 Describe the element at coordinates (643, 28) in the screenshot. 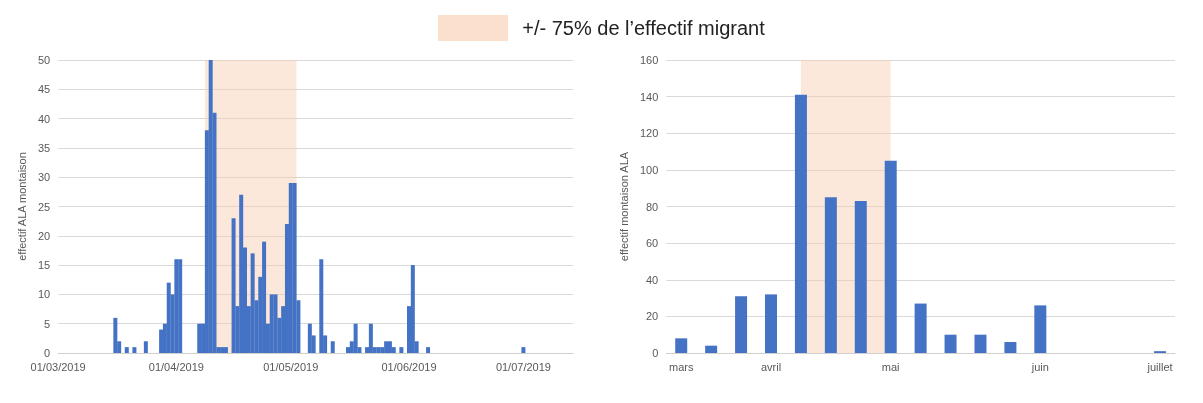

I see `legend-label: +/- 75% de l’effectif migrant` at that location.